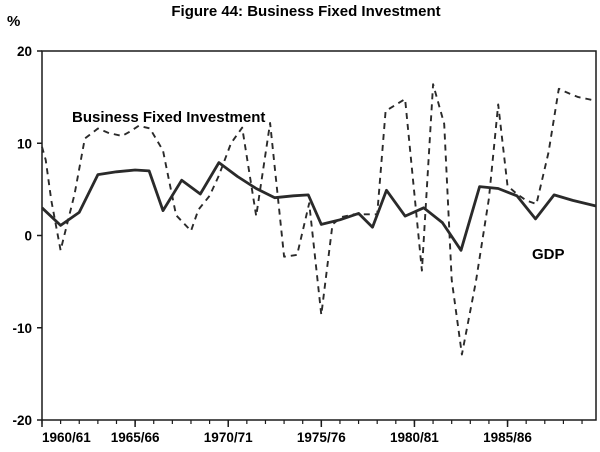  I want to click on chart-title: Figure 44: Business Fixed Investment, so click(305, 11).